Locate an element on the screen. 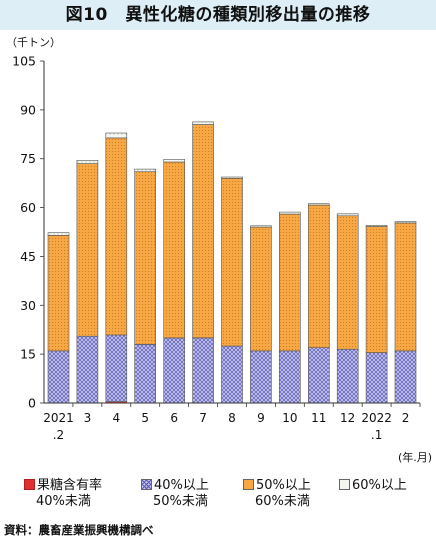 This screenshot has width=436, height=539. x-tick-label-10: 12 is located at coordinates (347, 418).